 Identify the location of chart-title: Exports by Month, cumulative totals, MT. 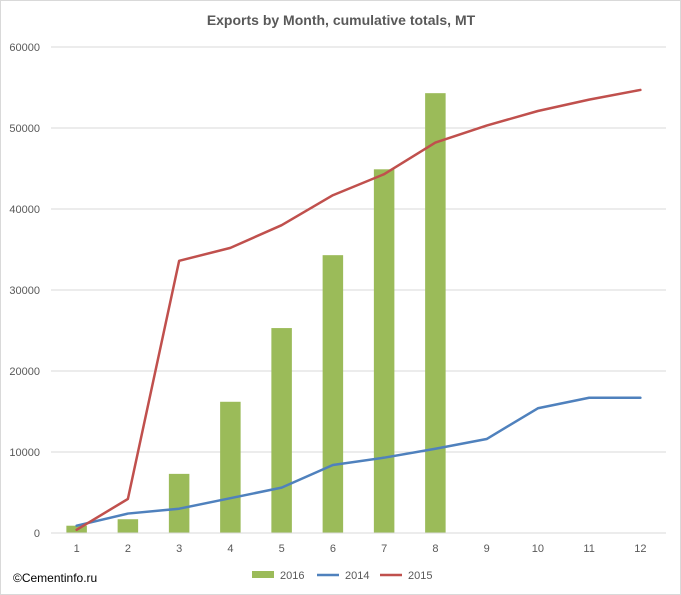
(341, 20).